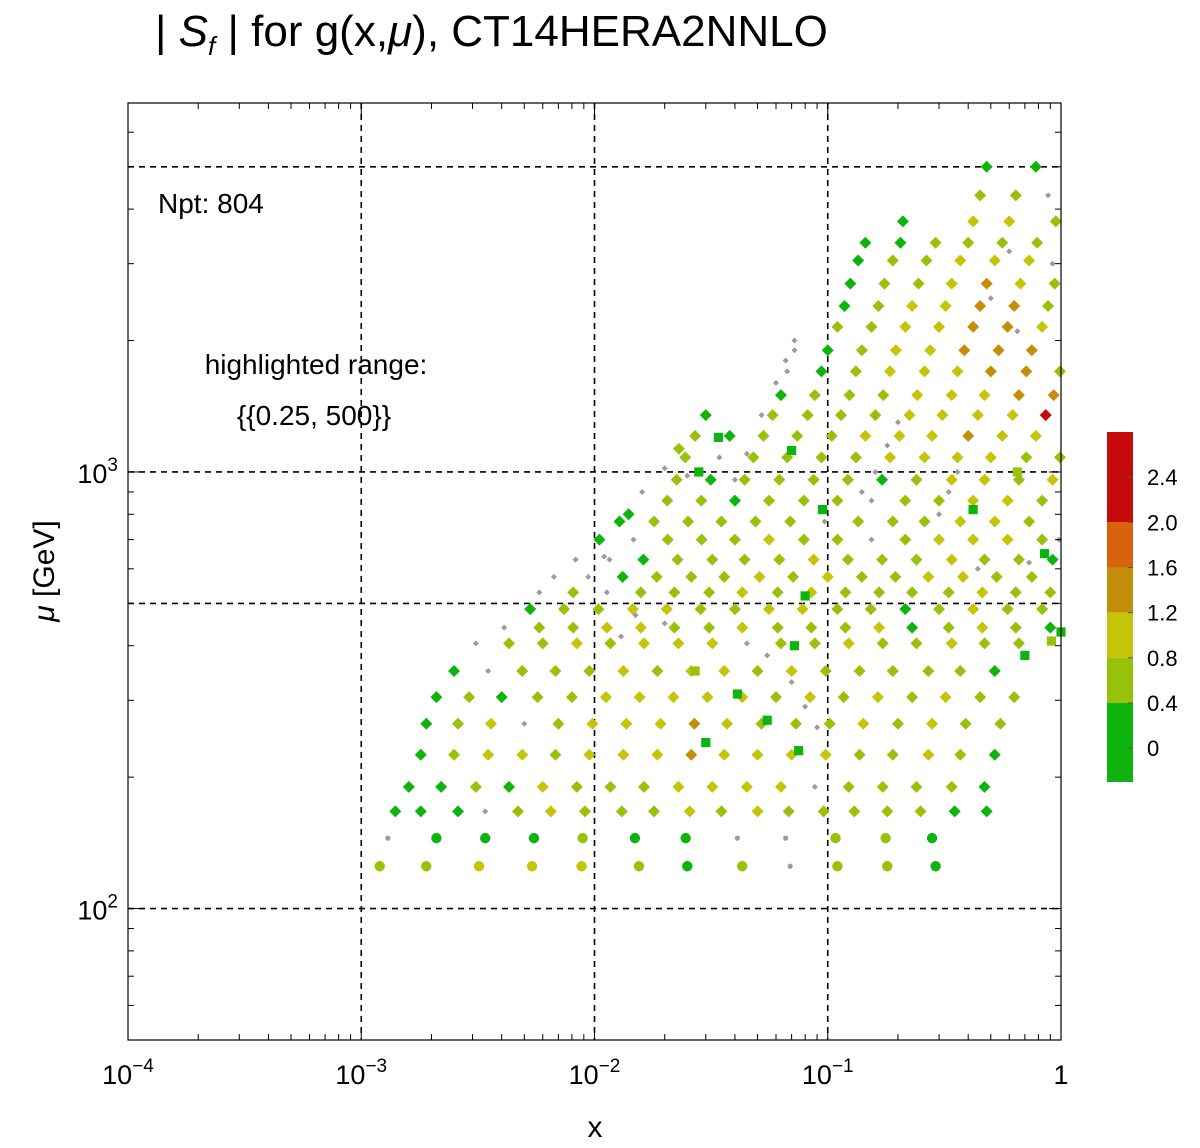  What do you see at coordinates (1060, 1075) in the screenshot?
I see `x-tick-label: 1` at bounding box center [1060, 1075].